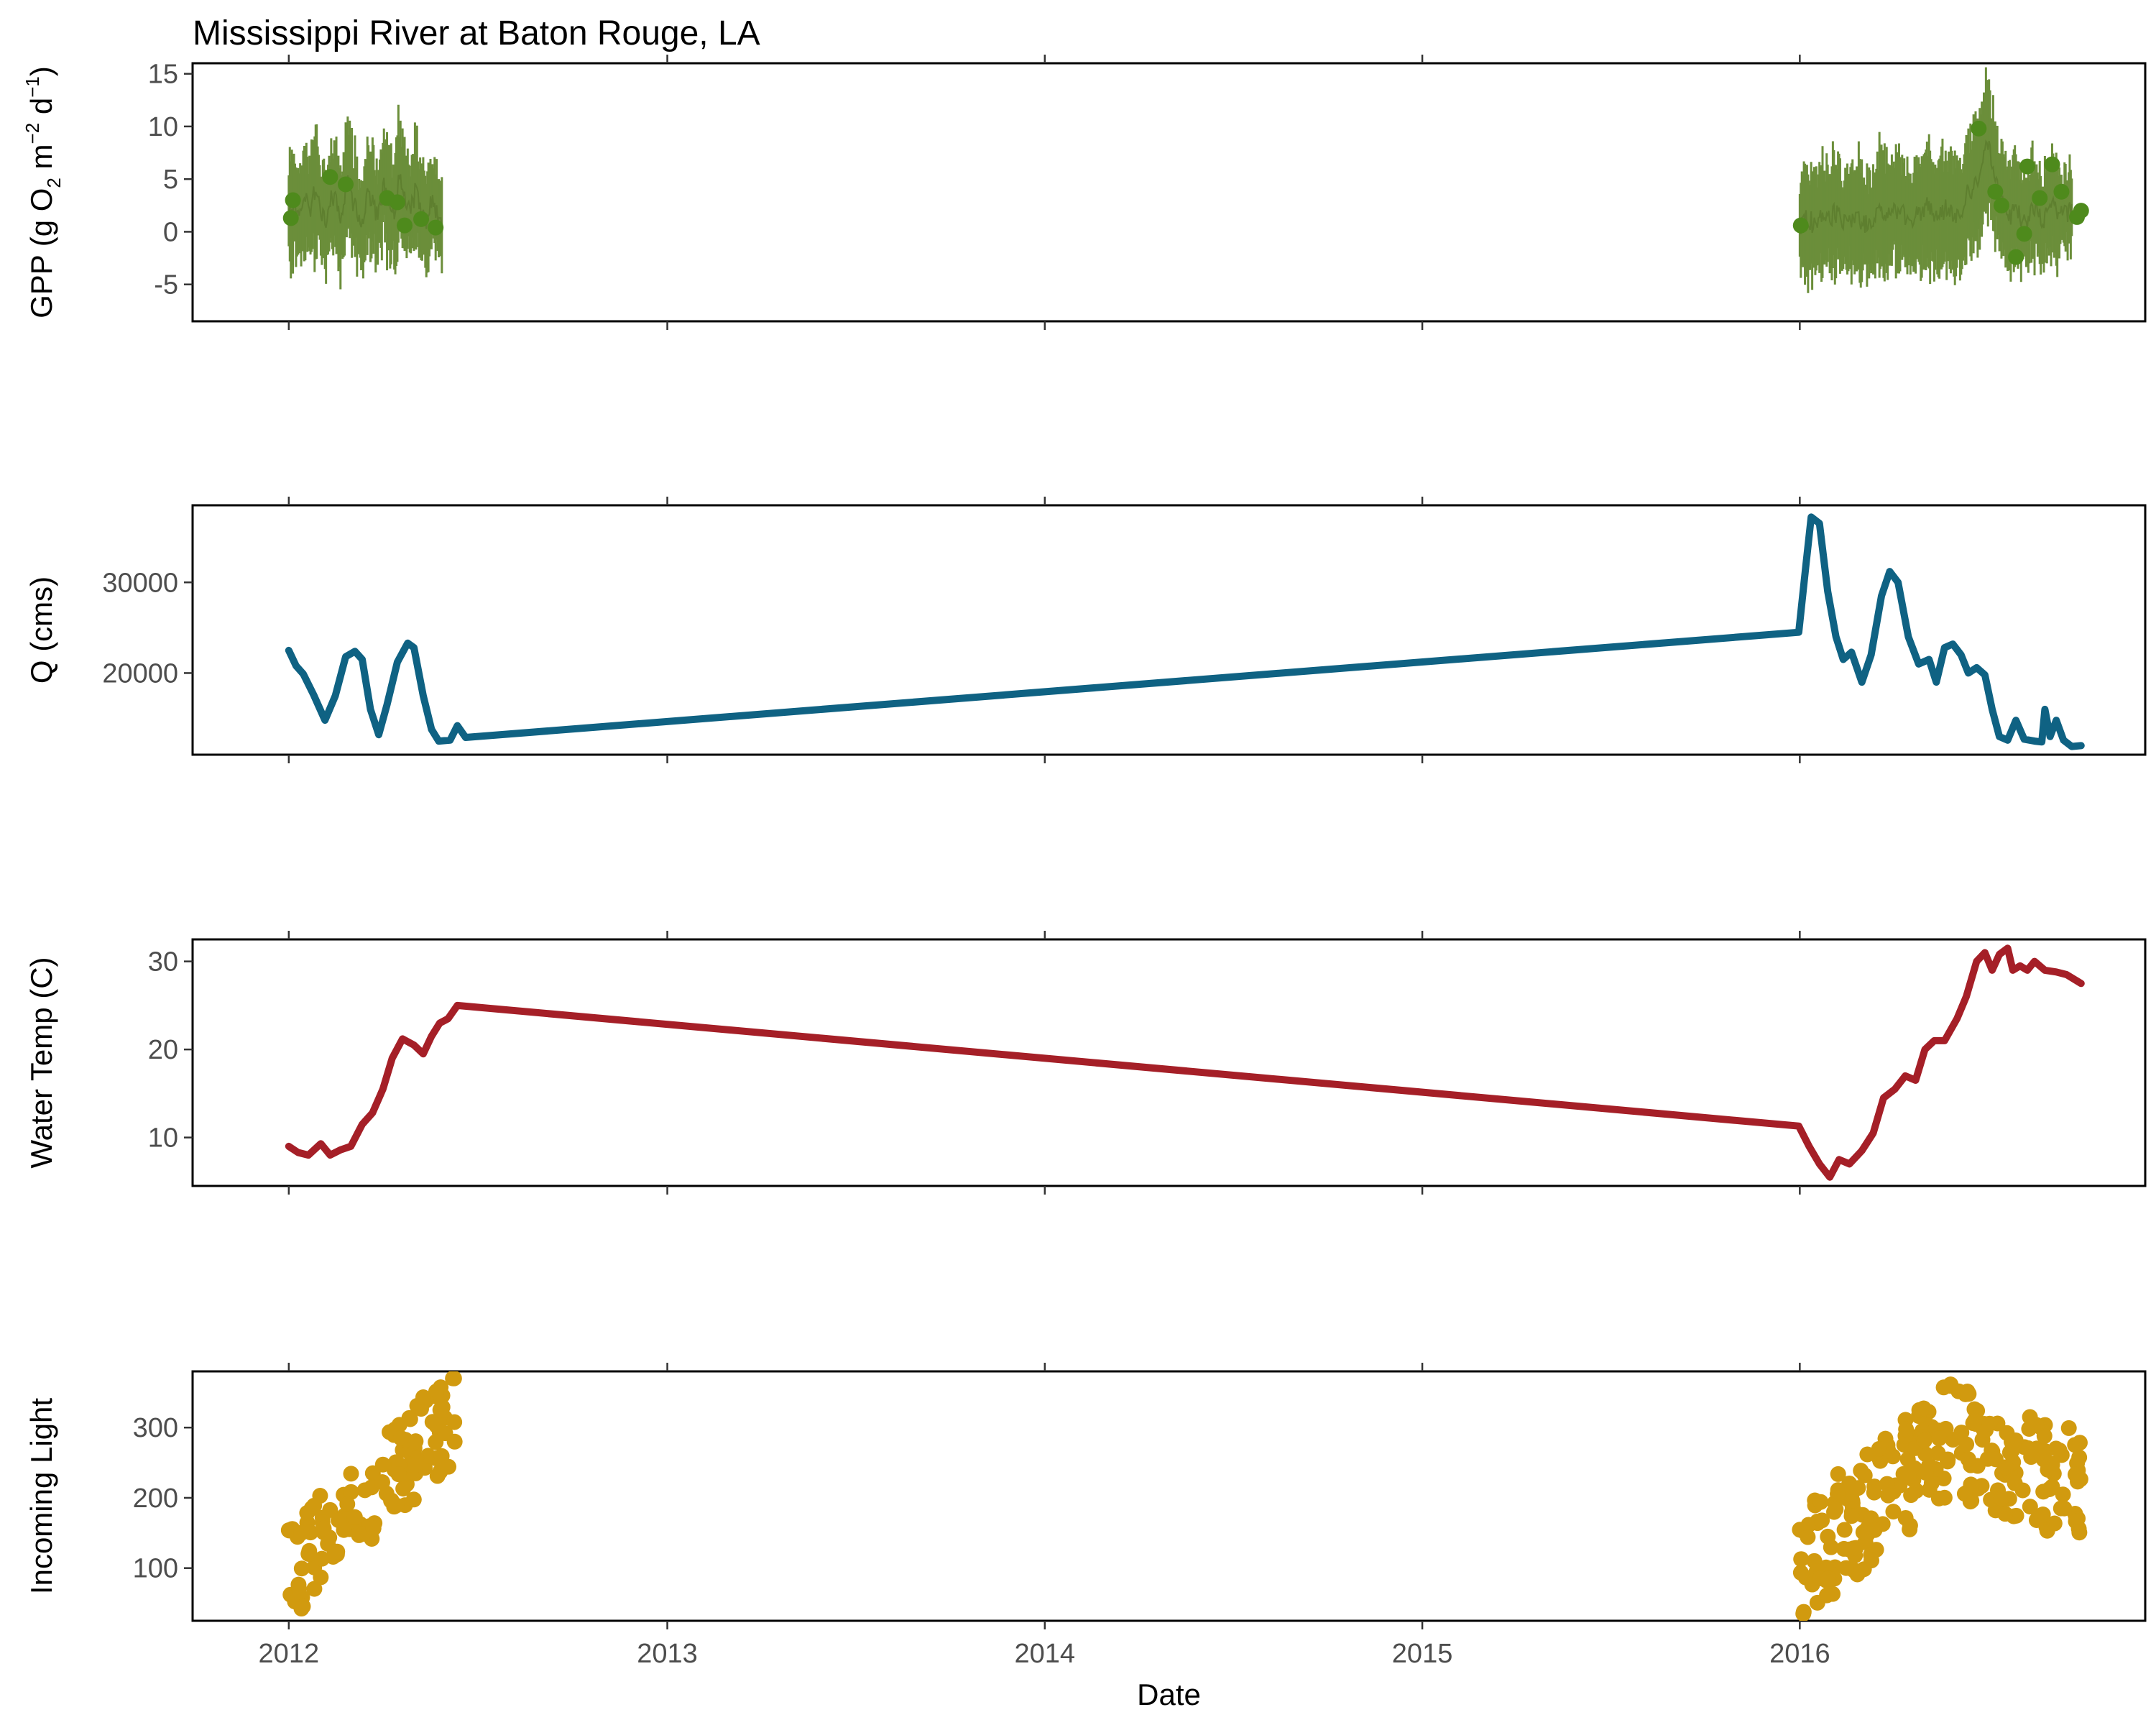  What do you see at coordinates (1422, 1654) in the screenshot?
I see `x-tick-label: 2015` at bounding box center [1422, 1654].